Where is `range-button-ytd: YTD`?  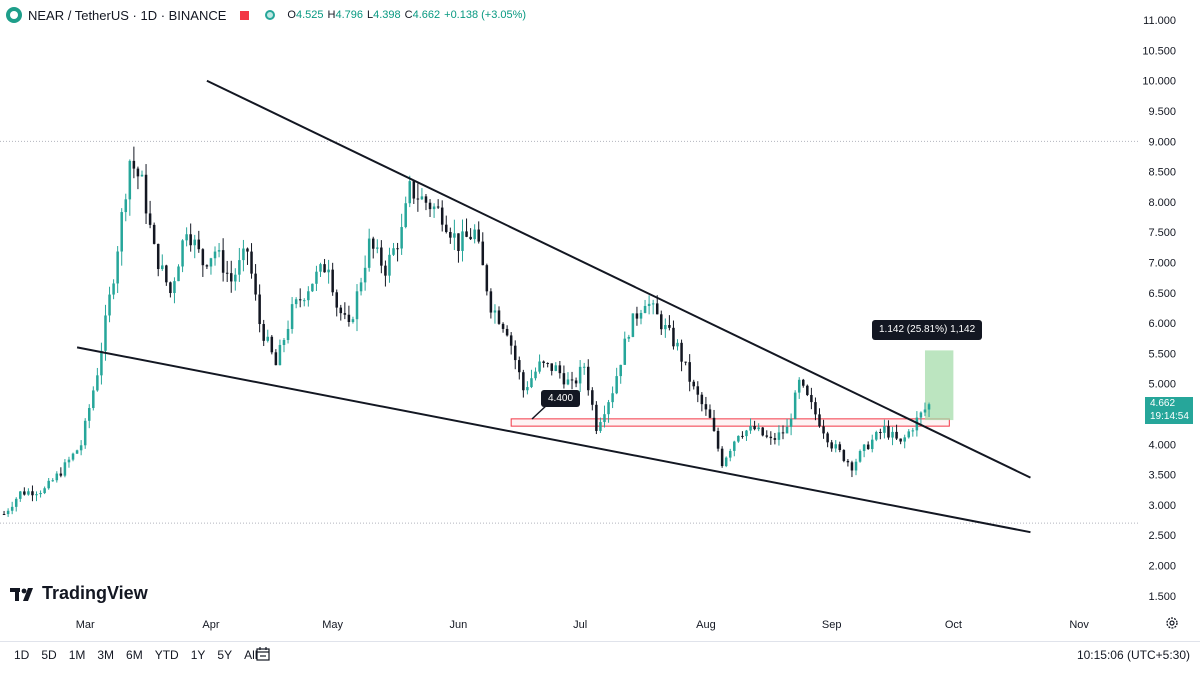 range-button-ytd: YTD is located at coordinates (166, 655).